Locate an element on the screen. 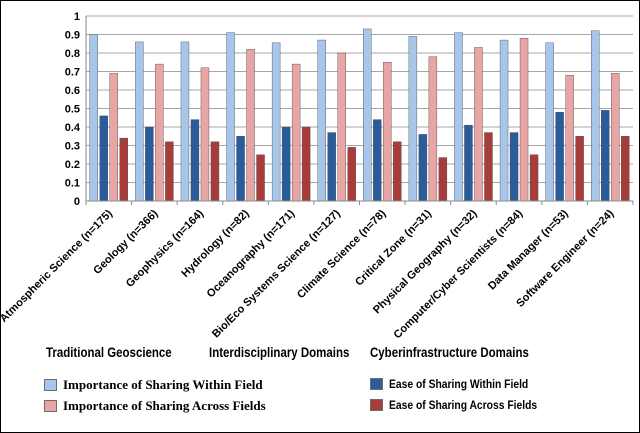 The width and height of the screenshot is (640, 433). group-label-cyberinfrastructure-domains: Cyberinfrastructure Domains is located at coordinates (449, 352).